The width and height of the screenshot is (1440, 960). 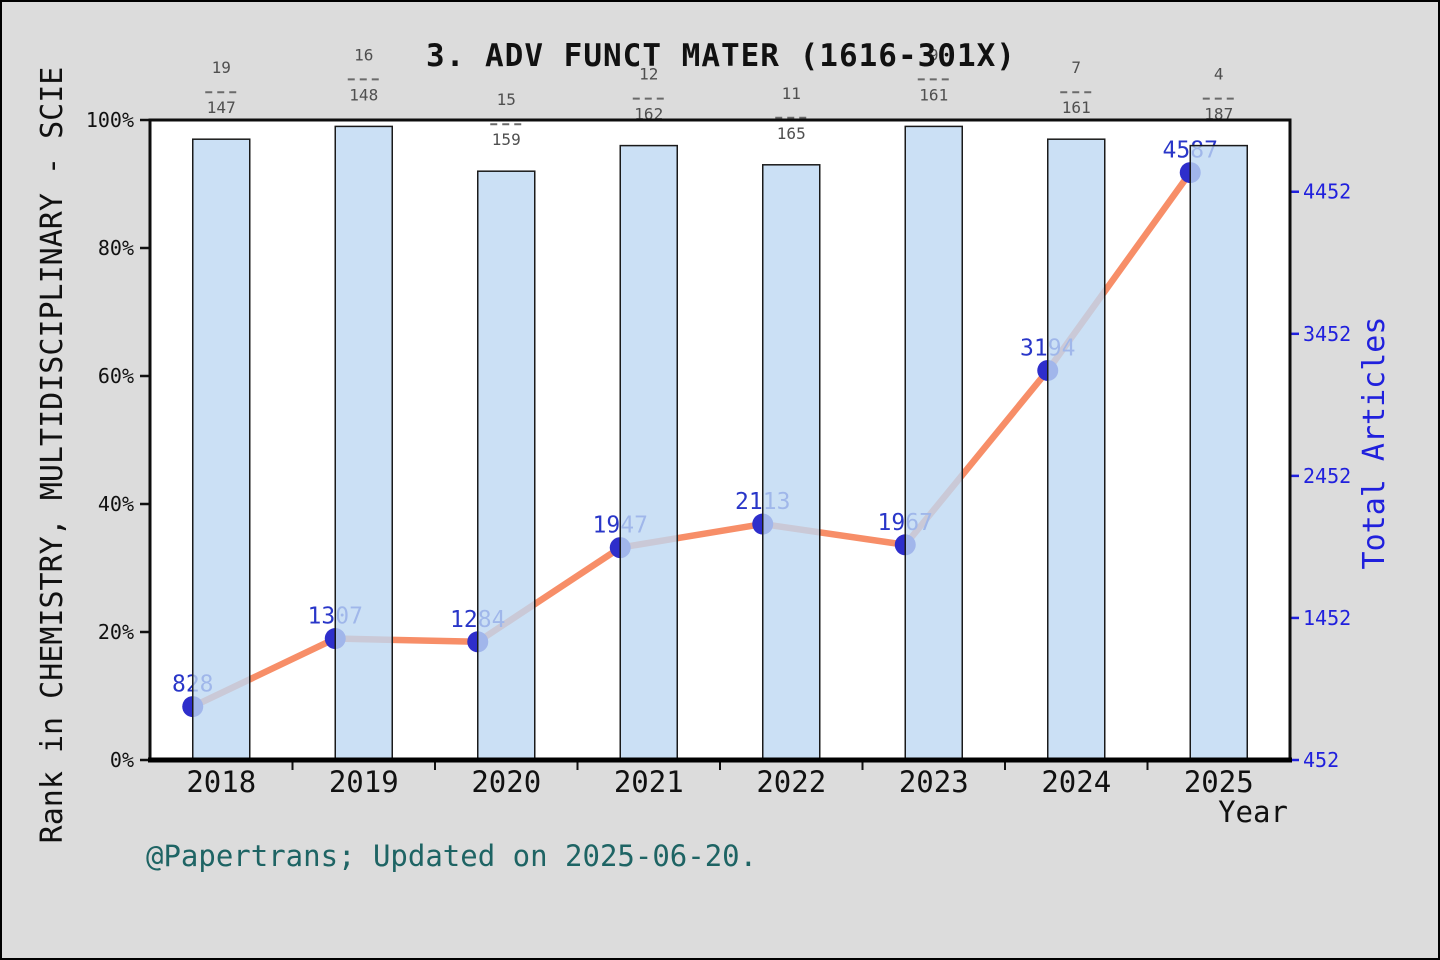 What do you see at coordinates (506, 465) in the screenshot?
I see `bar-2020` at bounding box center [506, 465].